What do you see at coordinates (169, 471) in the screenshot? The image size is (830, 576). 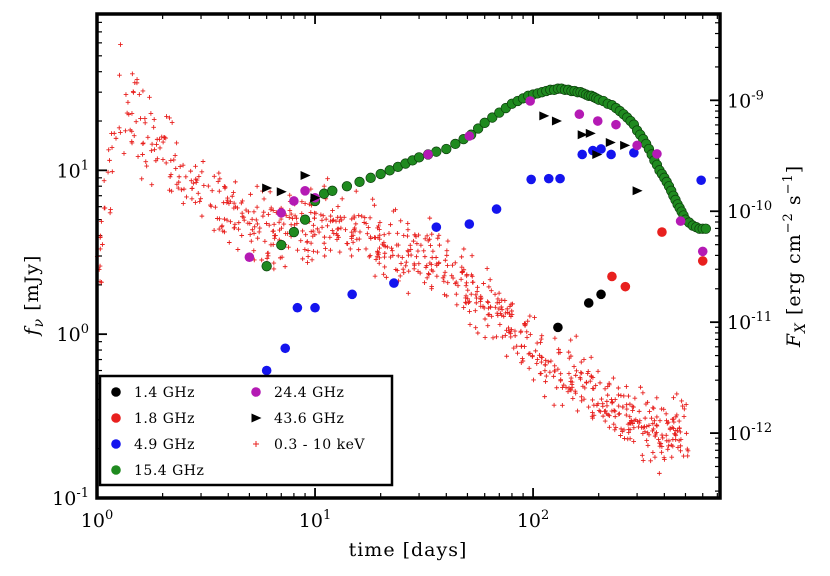 I see `legend-label-15-4-ghz: 15.4 GHz` at bounding box center [169, 471].